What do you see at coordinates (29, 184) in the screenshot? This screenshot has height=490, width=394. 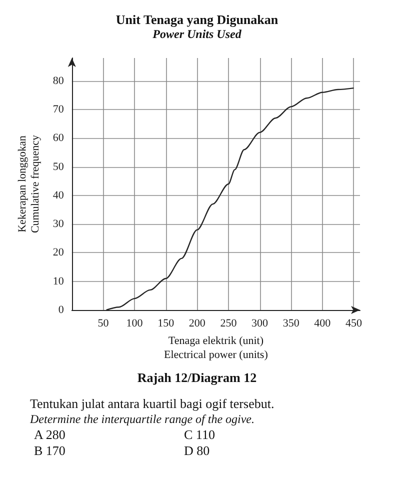 I see `y-axis-title: Kekerapan longgokan Cumulative frequency` at bounding box center [29, 184].